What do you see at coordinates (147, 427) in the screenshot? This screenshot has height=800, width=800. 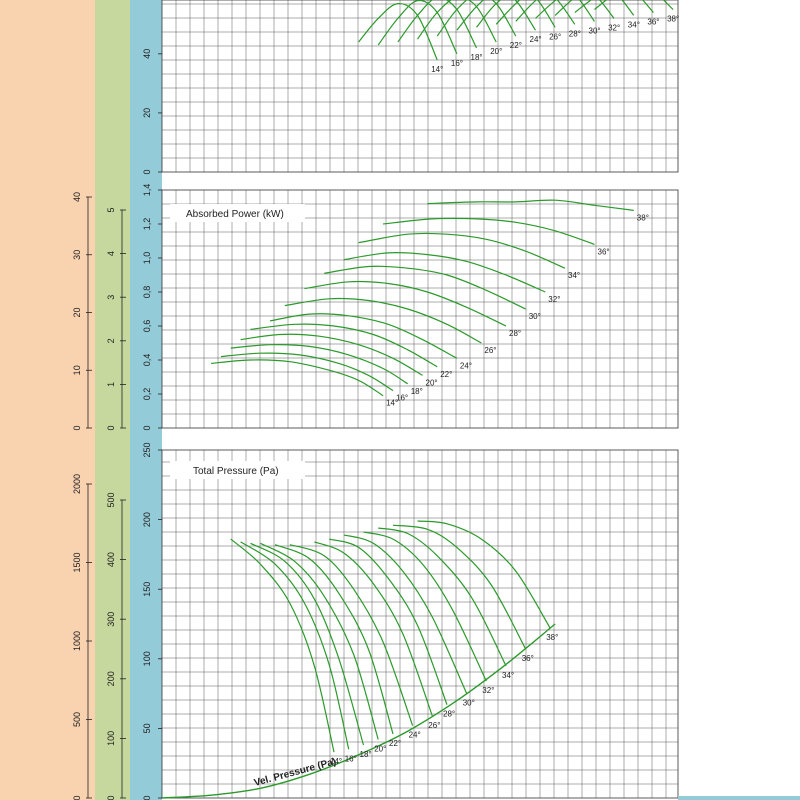 I see `y-tick-label-1-0: 0` at bounding box center [147, 427].